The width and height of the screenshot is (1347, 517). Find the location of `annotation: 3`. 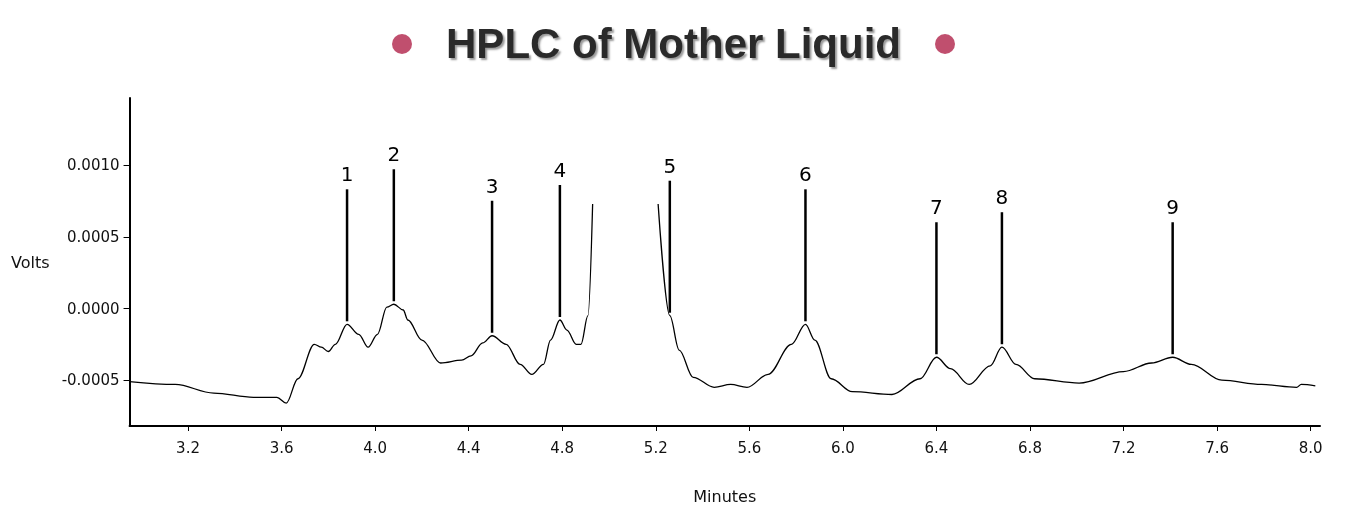

annotation: 3 is located at coordinates (492, 185).